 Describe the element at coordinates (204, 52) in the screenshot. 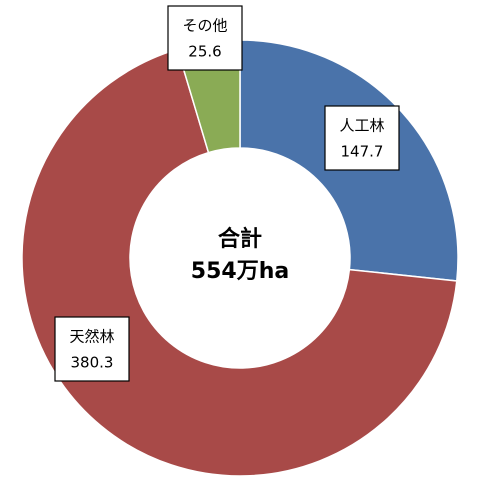

I see `value-label: 25.6` at that location.